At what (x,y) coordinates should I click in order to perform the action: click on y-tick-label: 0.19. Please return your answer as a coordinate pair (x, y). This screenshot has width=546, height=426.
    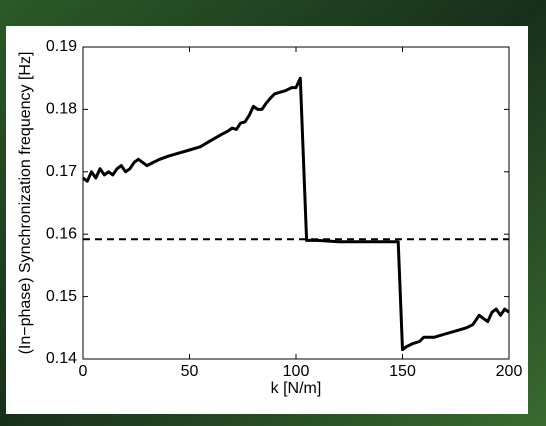
    Looking at the image, I should click on (61, 46).